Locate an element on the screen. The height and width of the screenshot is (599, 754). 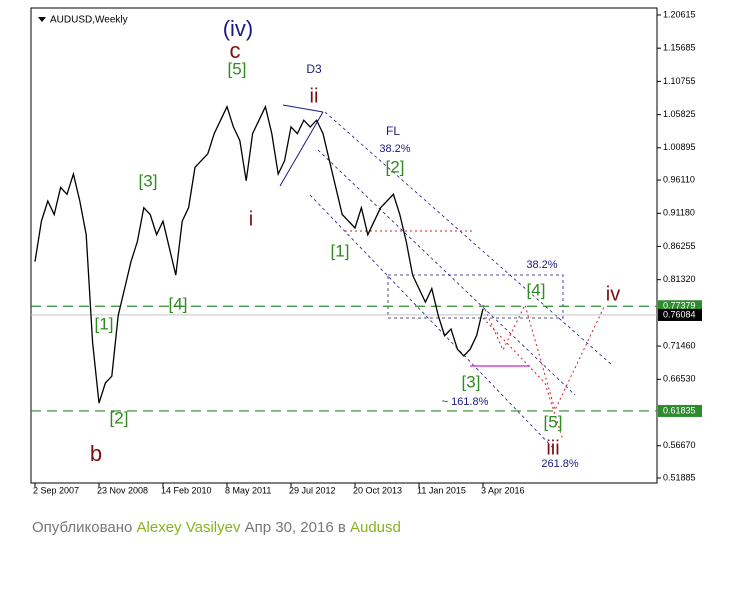
x-tick-label: 14 Feb 2010 is located at coordinates (186, 490).